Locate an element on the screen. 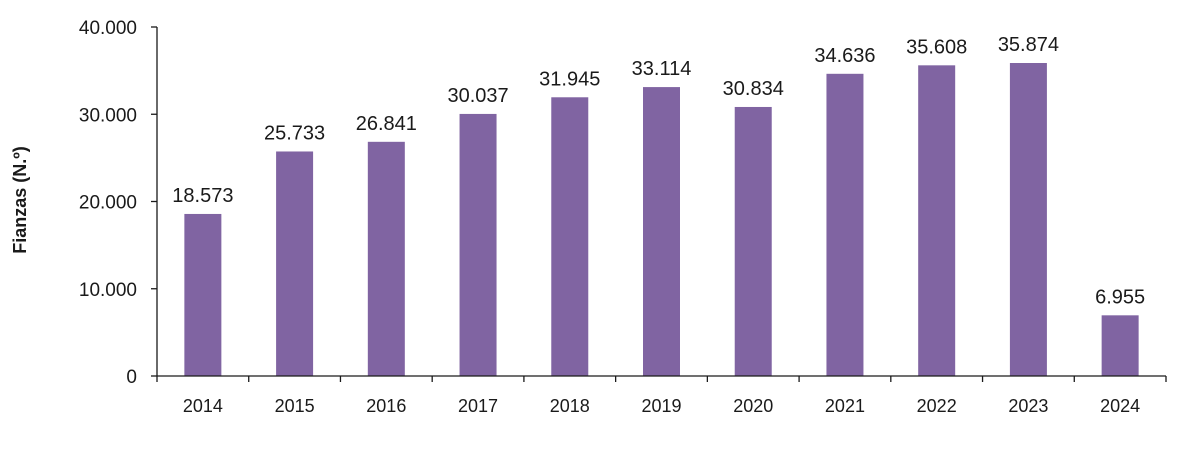  bar-2019 is located at coordinates (661, 231).